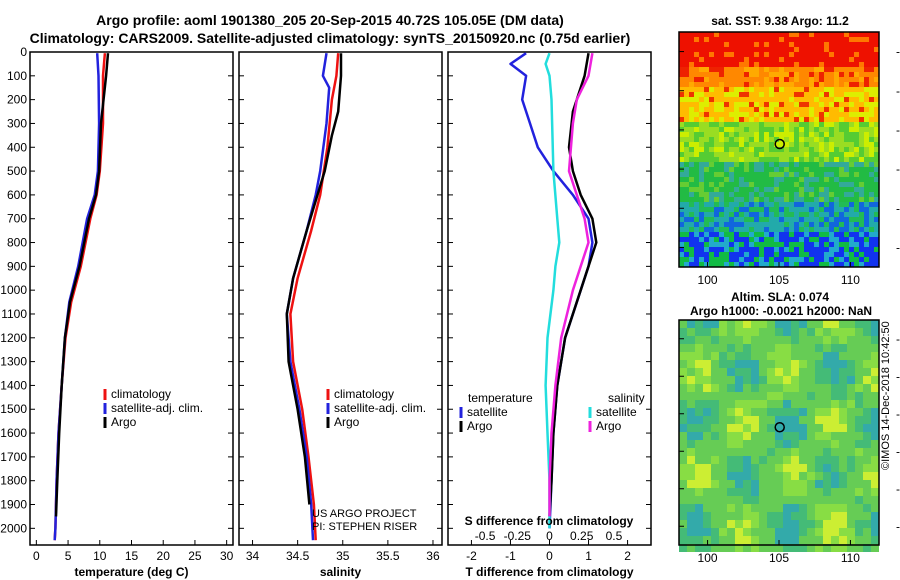 This screenshot has height=580, width=900. Describe the element at coordinates (13, 457) in the screenshot. I see `y-tick-label: 1700` at that location.